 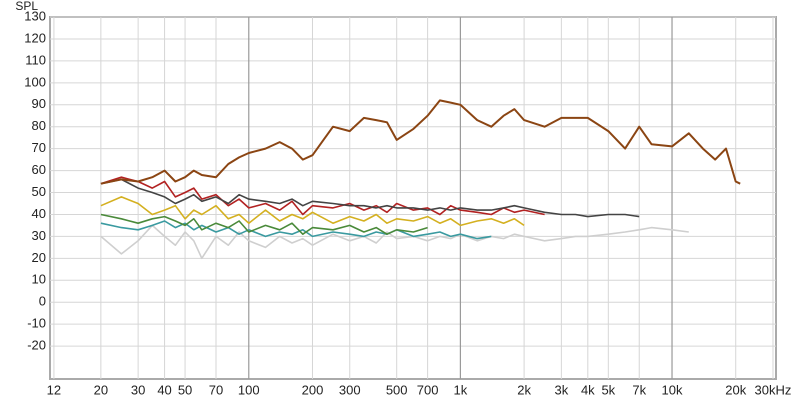 What do you see at coordinates (350, 389) in the screenshot?
I see `x-tick-label: 300` at bounding box center [350, 389].